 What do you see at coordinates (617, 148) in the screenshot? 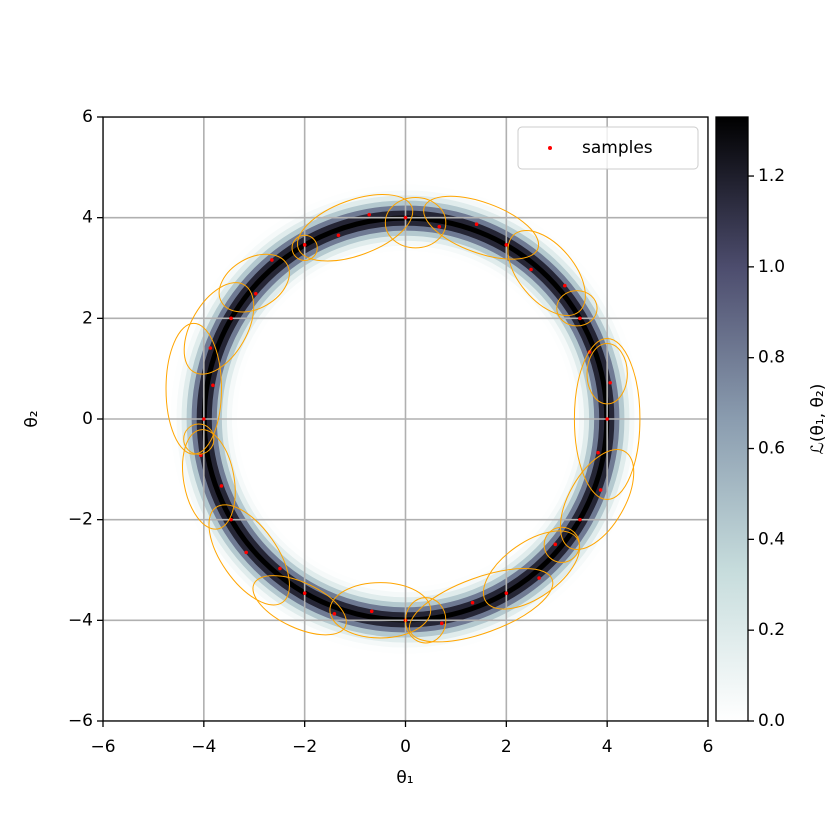
I see `legend-label: samples` at bounding box center [617, 148].